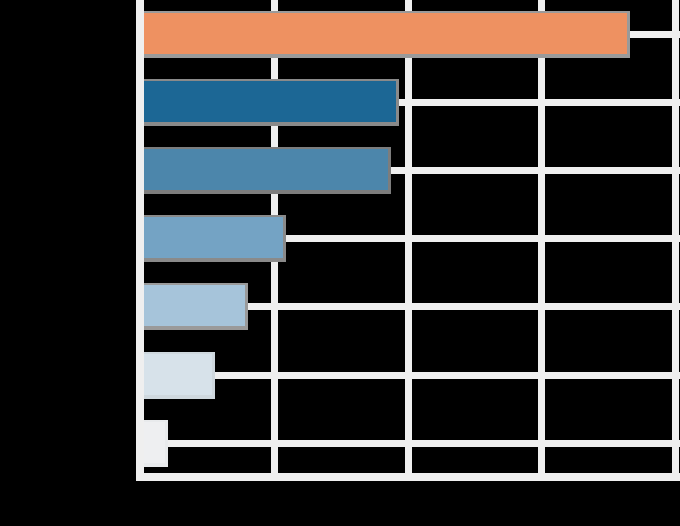  What do you see at coordinates (408, 477) in the screenshot?
I see `x-axis-line` at bounding box center [408, 477].